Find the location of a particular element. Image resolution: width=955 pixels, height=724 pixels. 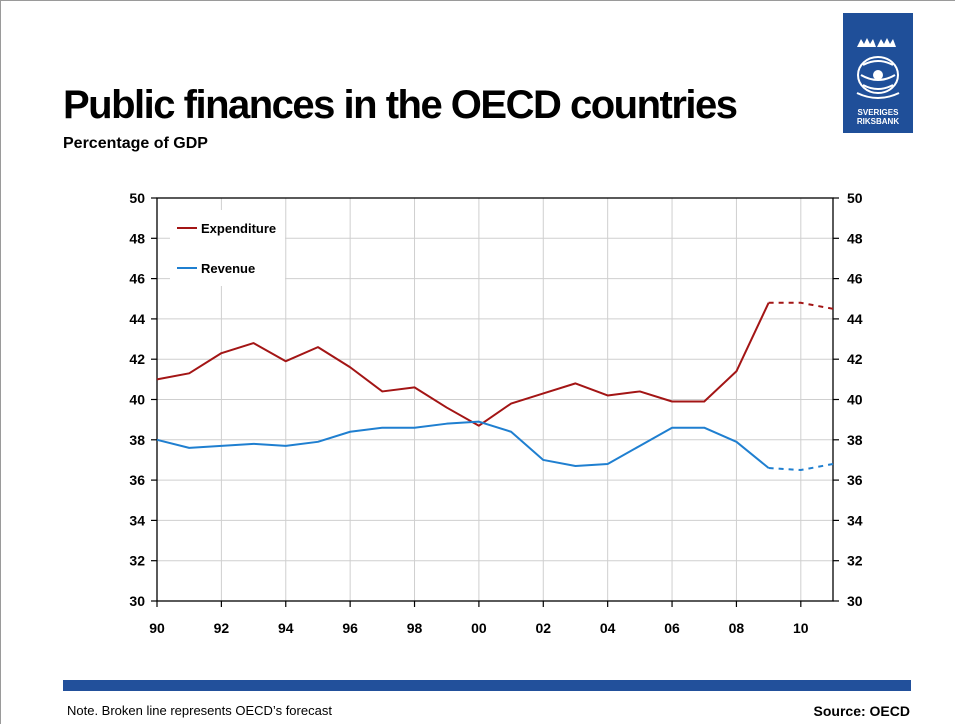

legend-label-expenditure: Expenditure is located at coordinates (238, 228).